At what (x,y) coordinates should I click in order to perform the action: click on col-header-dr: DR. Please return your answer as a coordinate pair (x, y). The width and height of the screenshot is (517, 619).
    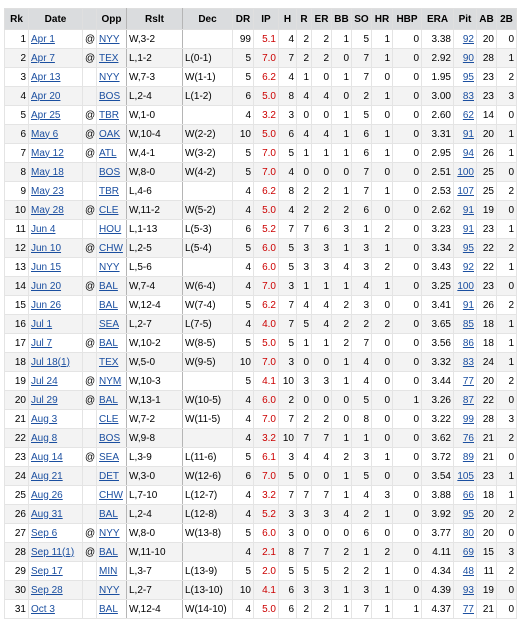
    Looking at the image, I should click on (243, 19).